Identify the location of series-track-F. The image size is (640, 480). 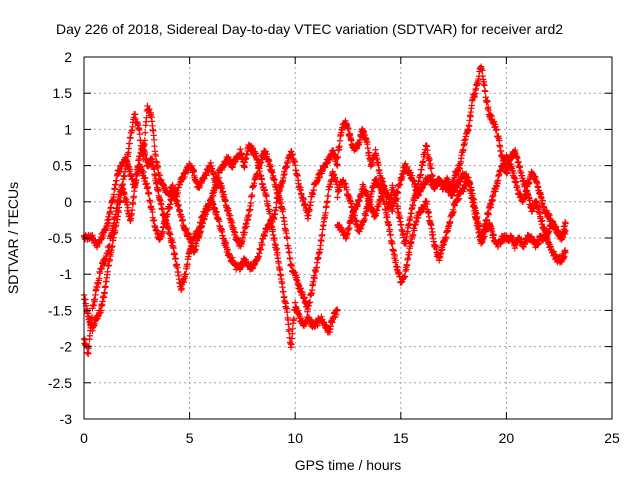
(451, 206).